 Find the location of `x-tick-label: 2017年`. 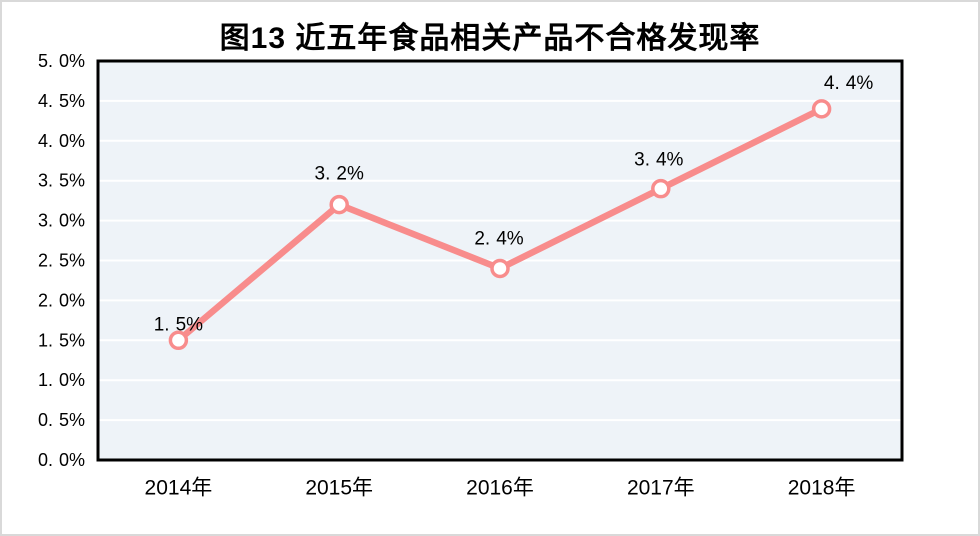

x-tick-label: 2017年 is located at coordinates (661, 488).